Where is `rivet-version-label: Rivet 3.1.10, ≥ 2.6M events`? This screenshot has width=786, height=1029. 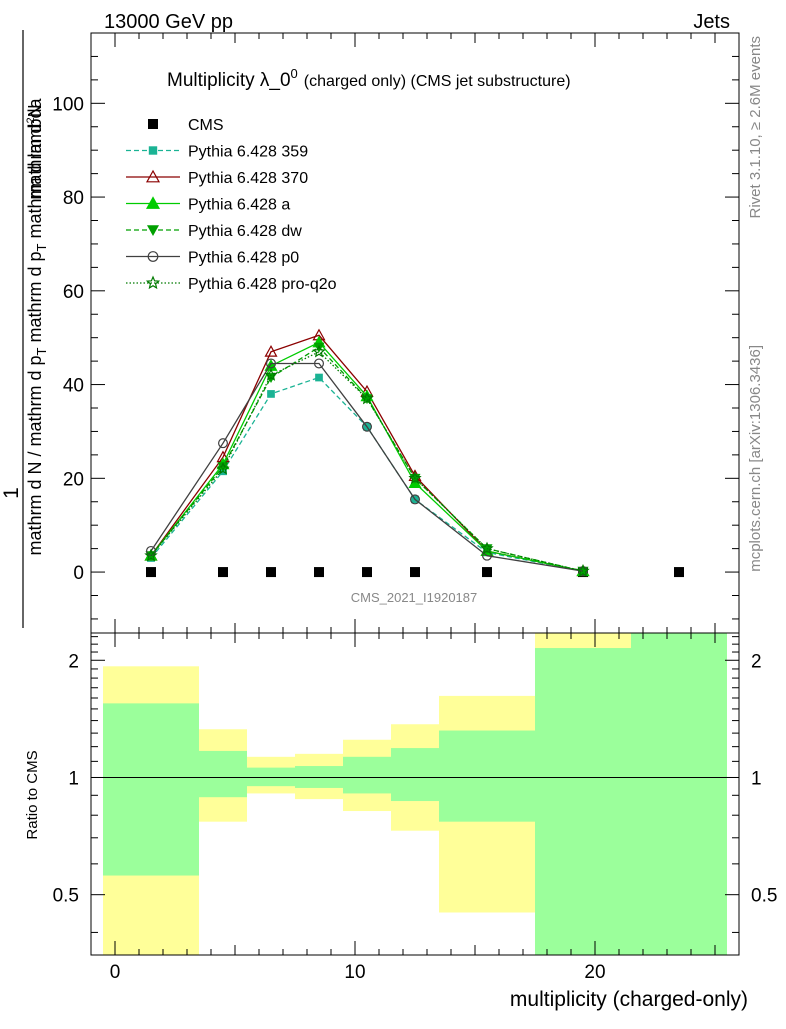
rivet-version-label: Rivet 3.1.10, ≥ 2.6M events is located at coordinates (755, 127).